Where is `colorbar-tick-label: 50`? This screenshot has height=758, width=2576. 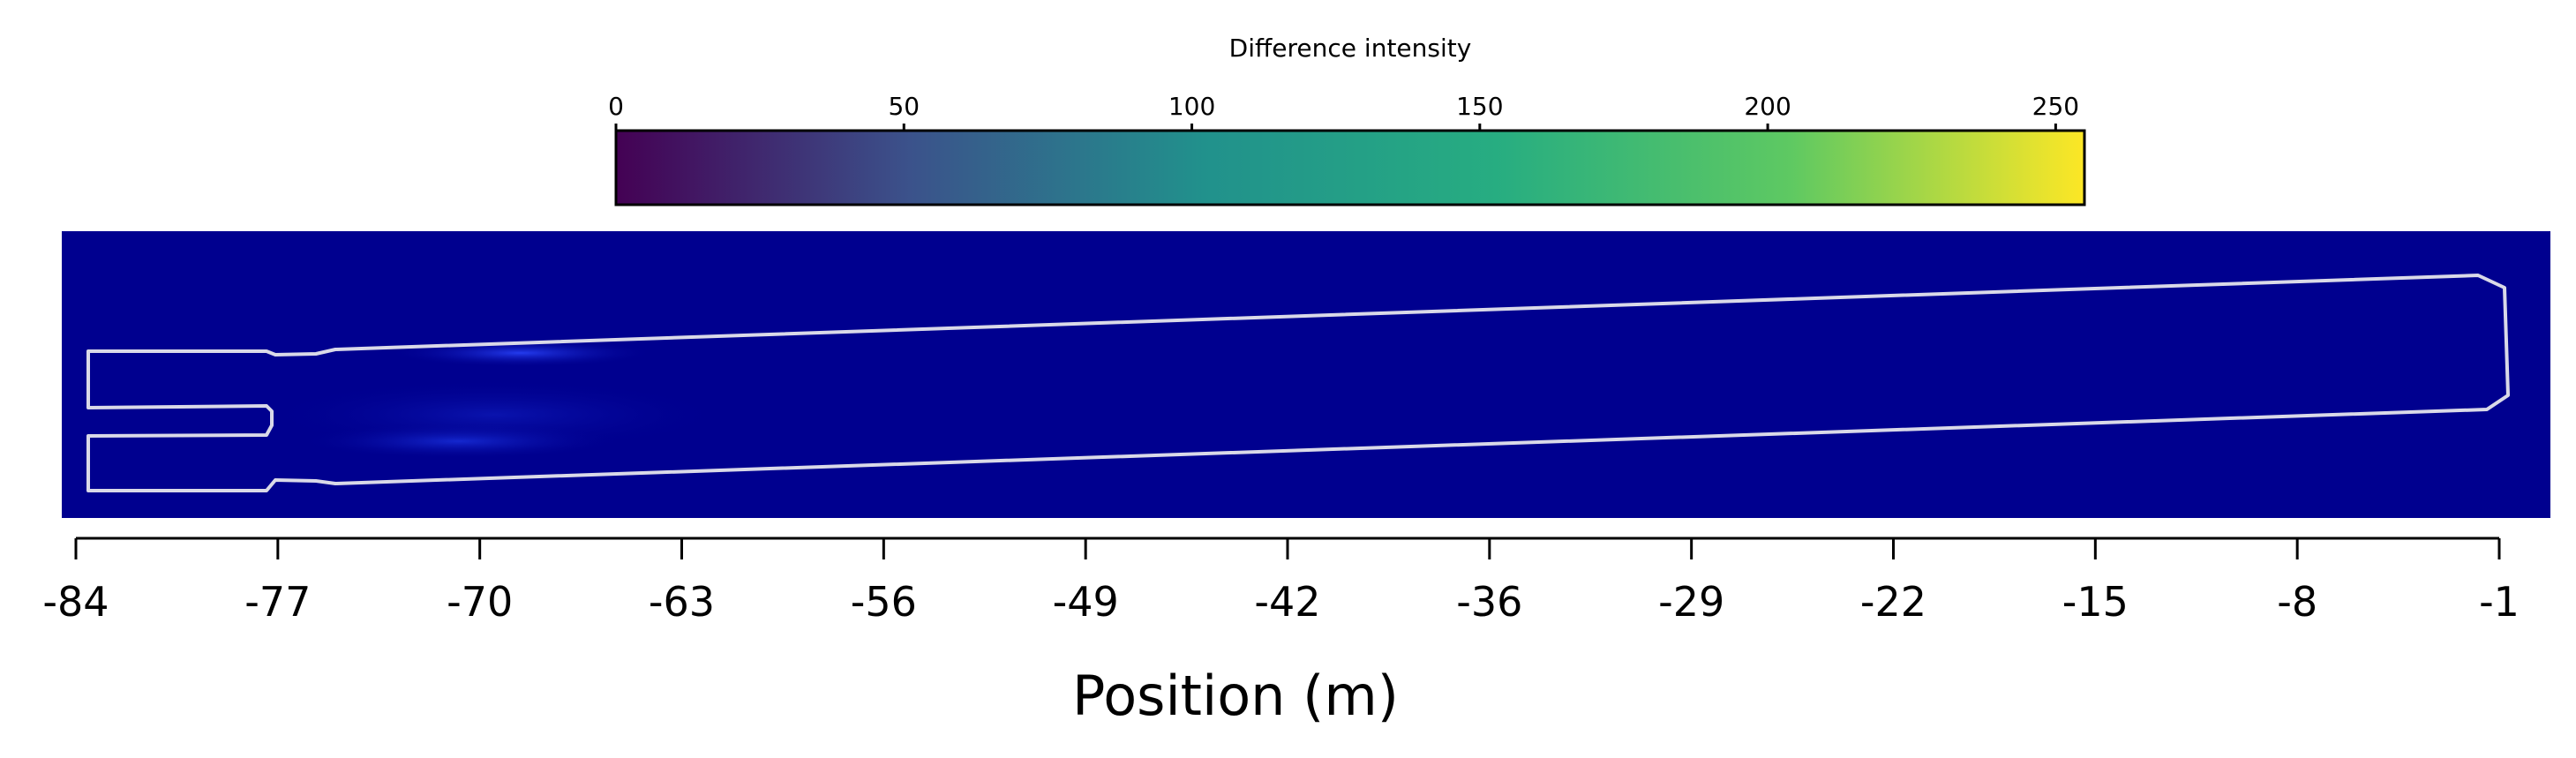
colorbar-tick-label: 50 is located at coordinates (904, 106).